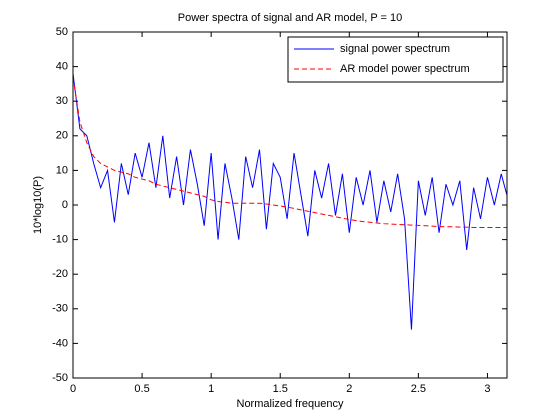 The height and width of the screenshot is (420, 560). Describe the element at coordinates (141, 389) in the screenshot. I see `x-tick-label: 0.5` at that location.